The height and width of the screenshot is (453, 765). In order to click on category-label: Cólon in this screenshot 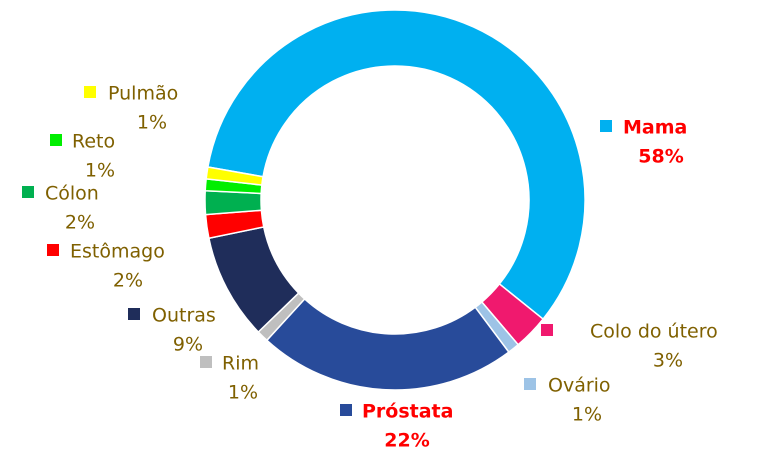, I will do `click(72, 194)`.